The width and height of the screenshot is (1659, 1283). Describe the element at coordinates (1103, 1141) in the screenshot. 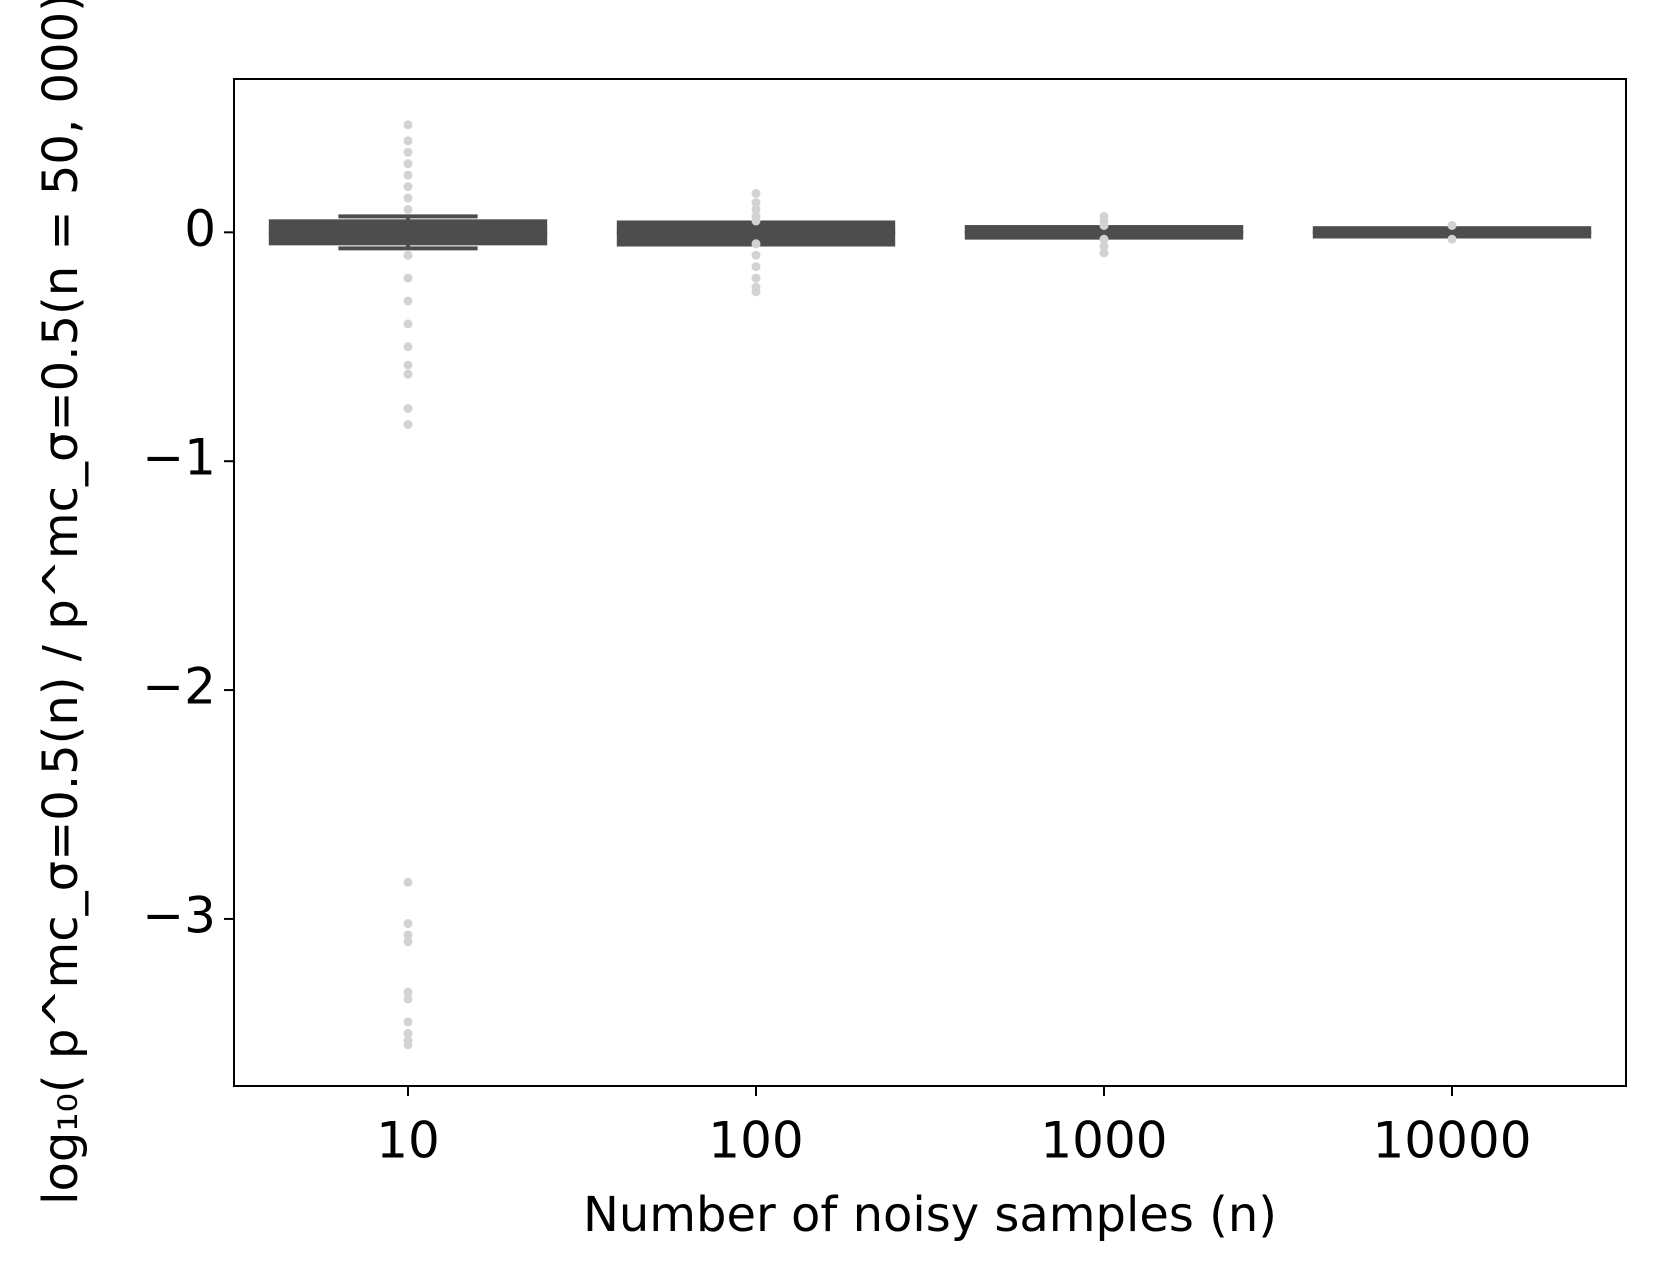

I see `x-tick-label: 1000` at that location.